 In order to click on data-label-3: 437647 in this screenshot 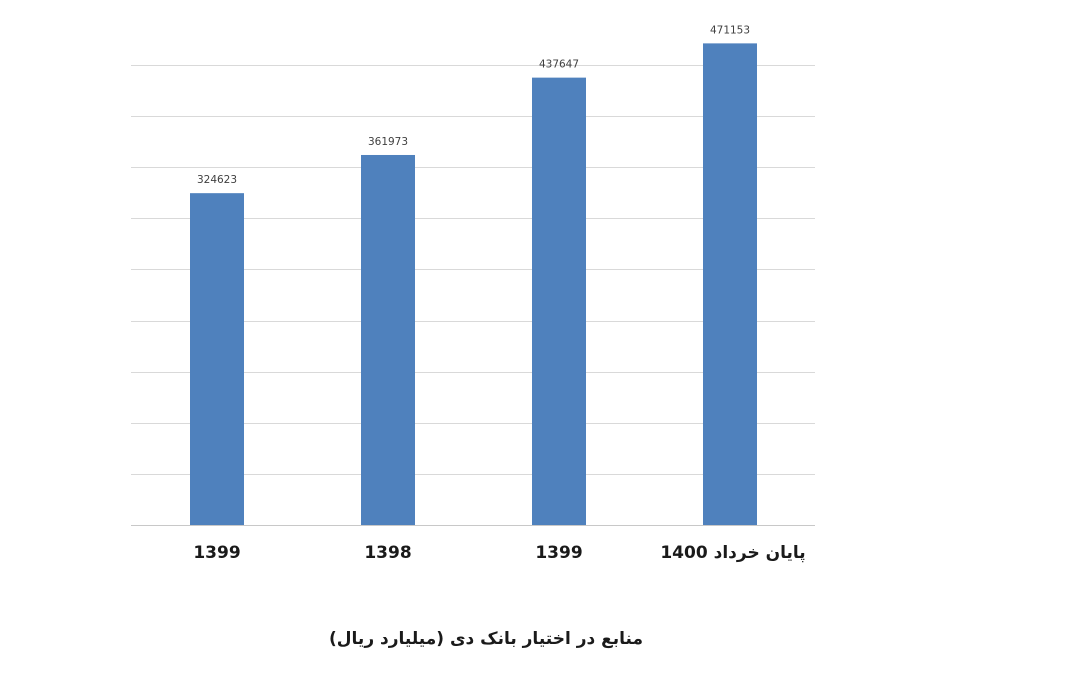, I will do `click(559, 65)`.